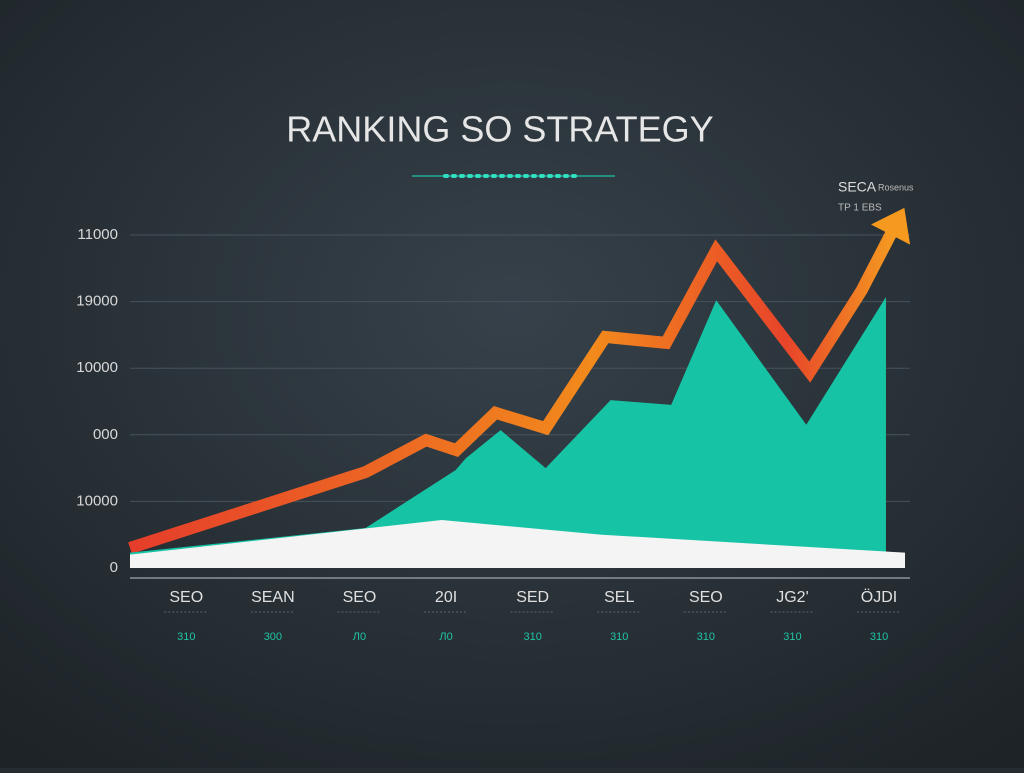 The width and height of the screenshot is (1024, 773). Describe the element at coordinates (857, 187) in the screenshot. I see `annotation: SECA` at that location.